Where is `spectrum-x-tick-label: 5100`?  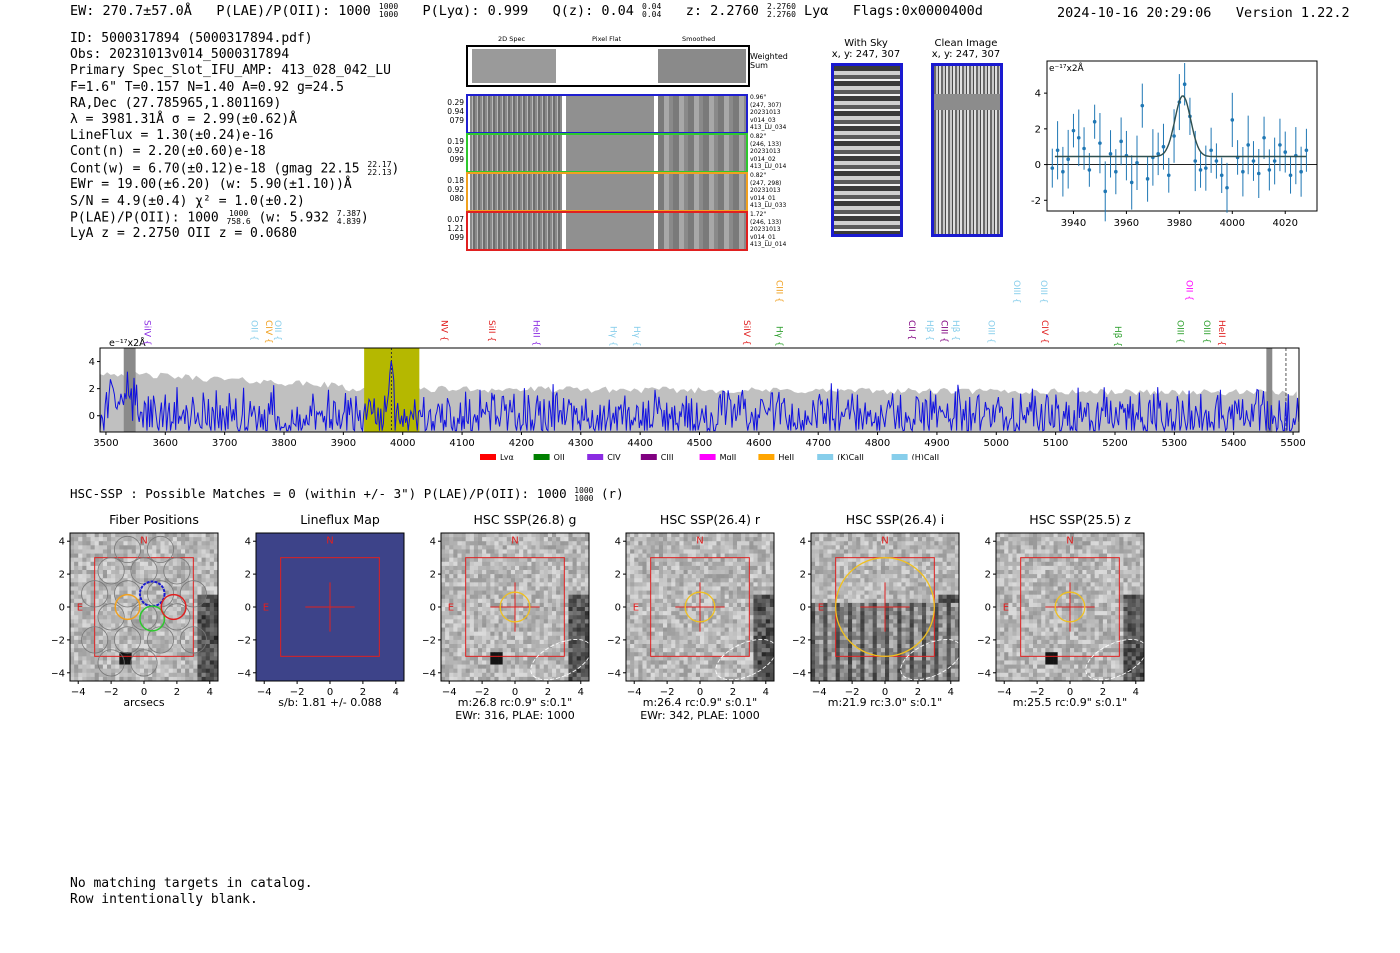 spectrum-x-tick-label: 5100 is located at coordinates (1055, 443).